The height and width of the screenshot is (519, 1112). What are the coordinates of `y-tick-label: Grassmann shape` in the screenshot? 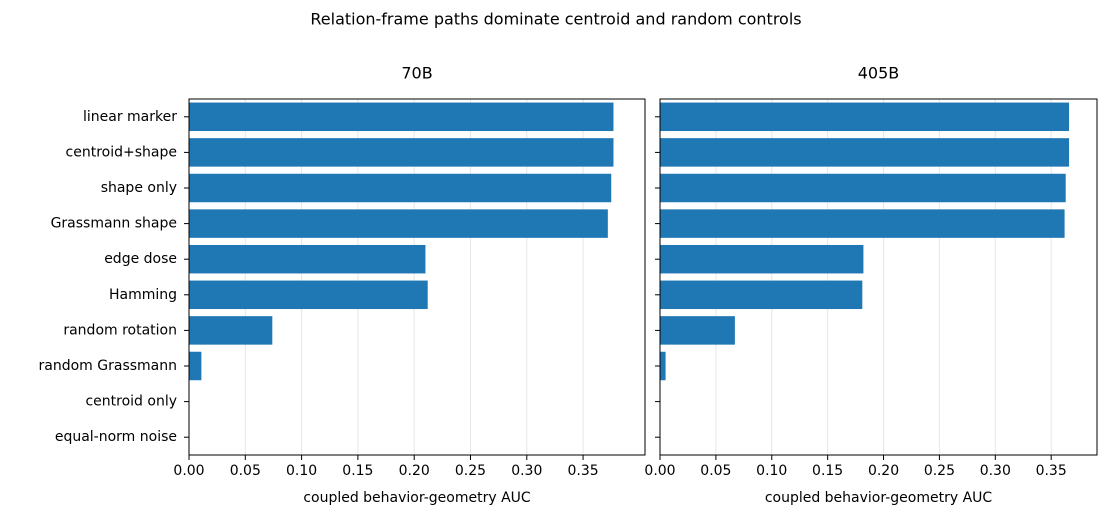 It's located at (114, 224).